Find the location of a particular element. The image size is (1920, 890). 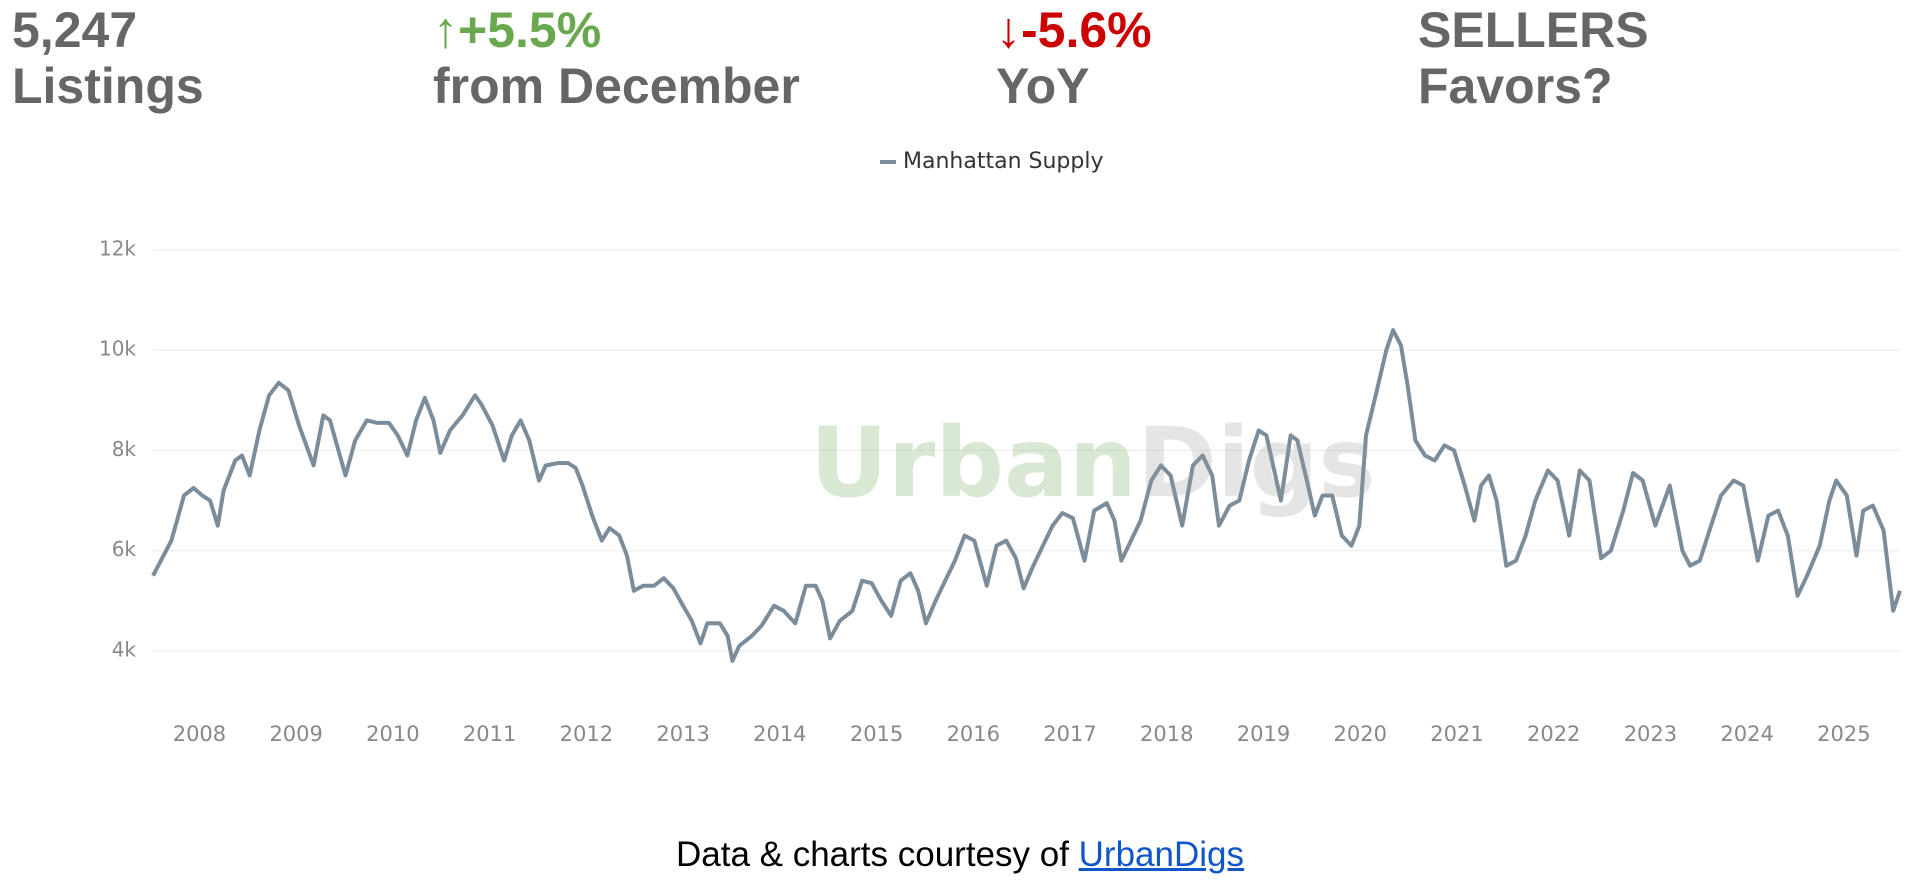

stat: ↑+5.5% from December is located at coordinates (616, 58).